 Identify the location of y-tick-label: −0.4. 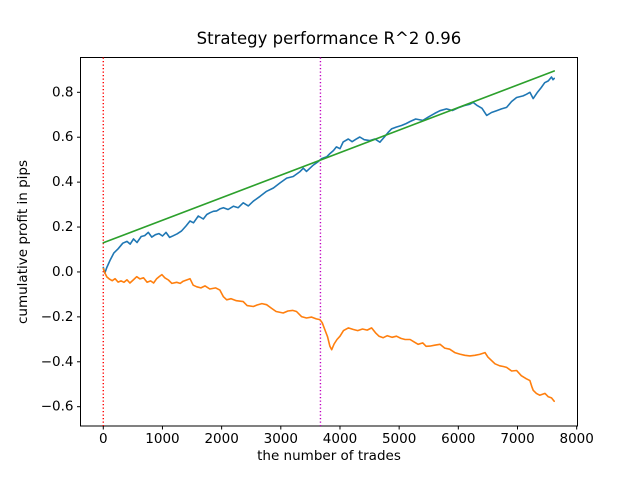
(57, 362).